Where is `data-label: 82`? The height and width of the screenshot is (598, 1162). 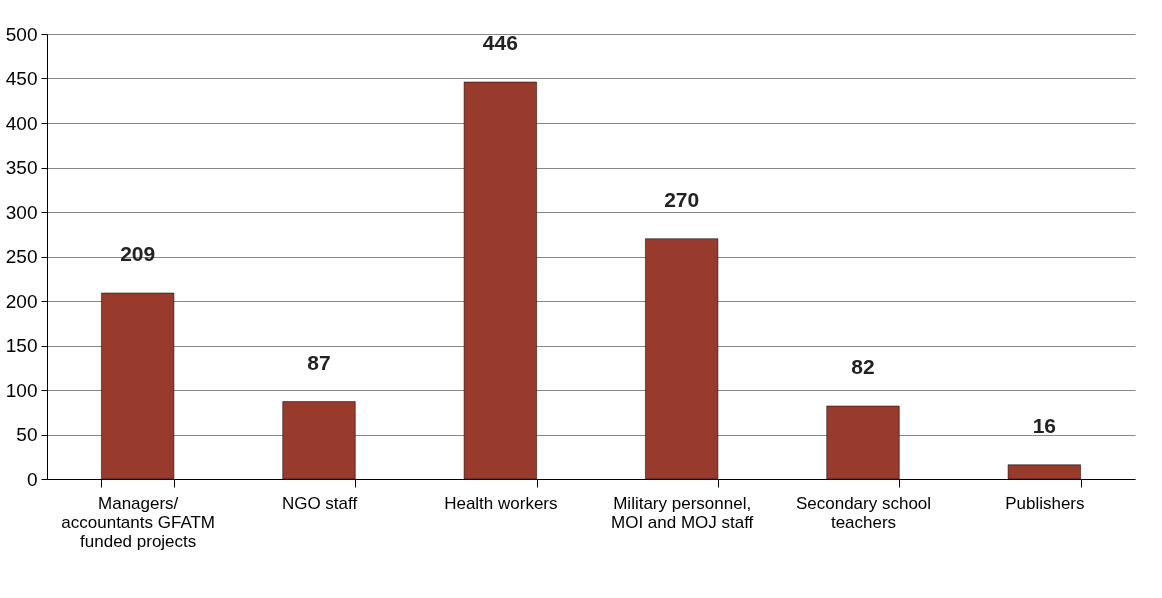
data-label: 82 is located at coordinates (863, 367).